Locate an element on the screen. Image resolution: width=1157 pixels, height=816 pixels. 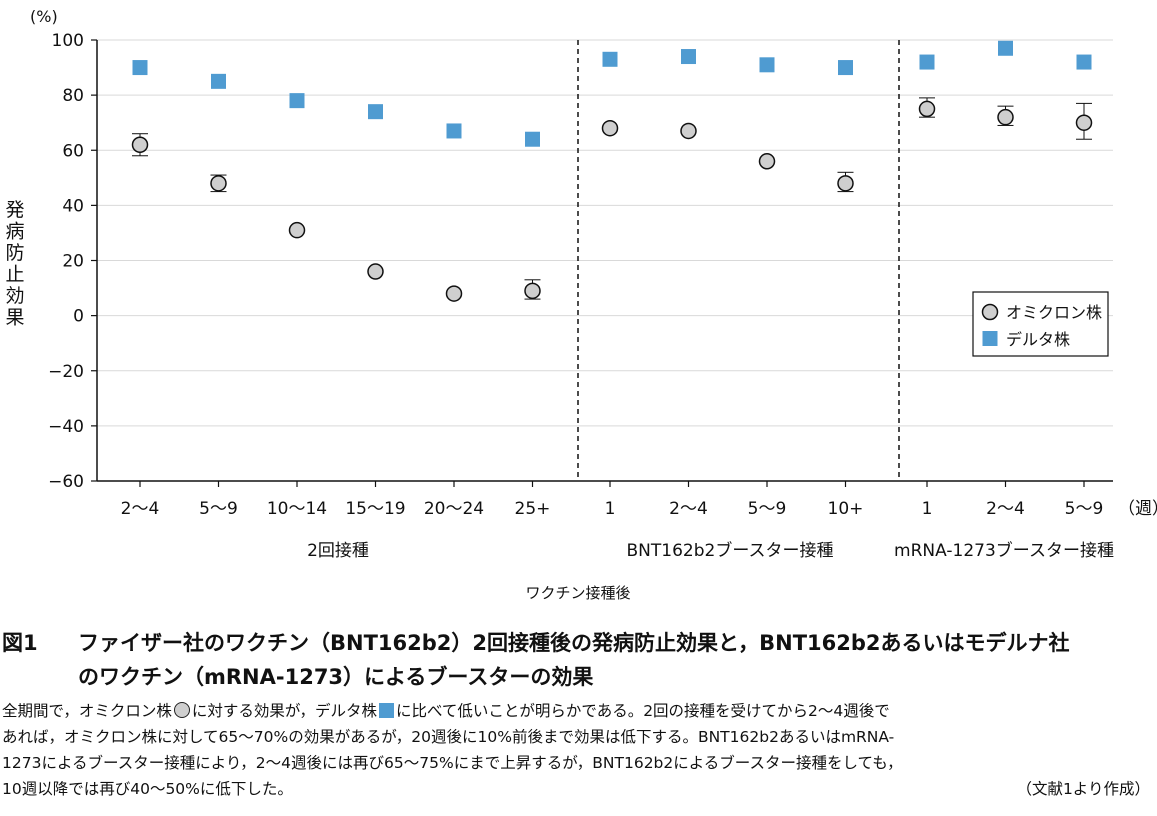
description-text-1b: に対する効果が，デルタ株 is located at coordinates (284, 711).